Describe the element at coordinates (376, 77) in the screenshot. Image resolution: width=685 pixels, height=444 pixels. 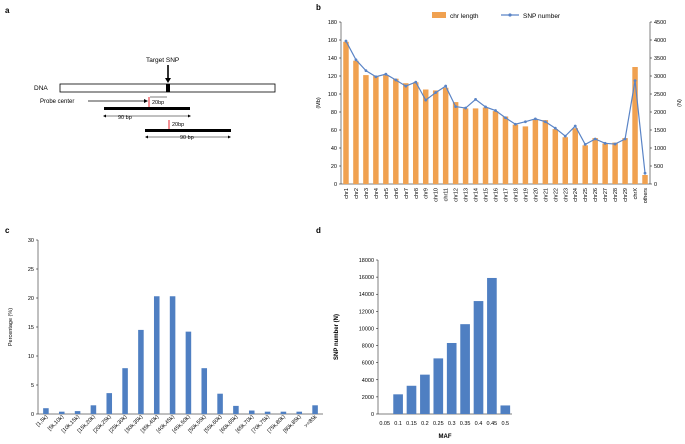
I see `b-snp-point-chr4` at that location.